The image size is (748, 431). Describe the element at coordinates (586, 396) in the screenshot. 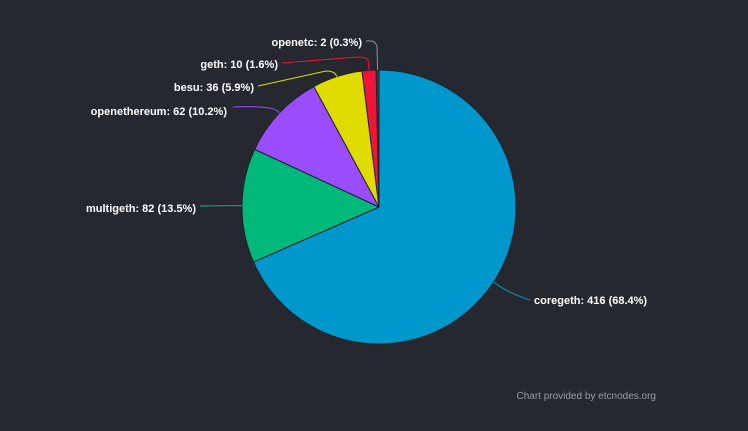

I see `chart-credit: Chart provided by etcnodes.org` at that location.